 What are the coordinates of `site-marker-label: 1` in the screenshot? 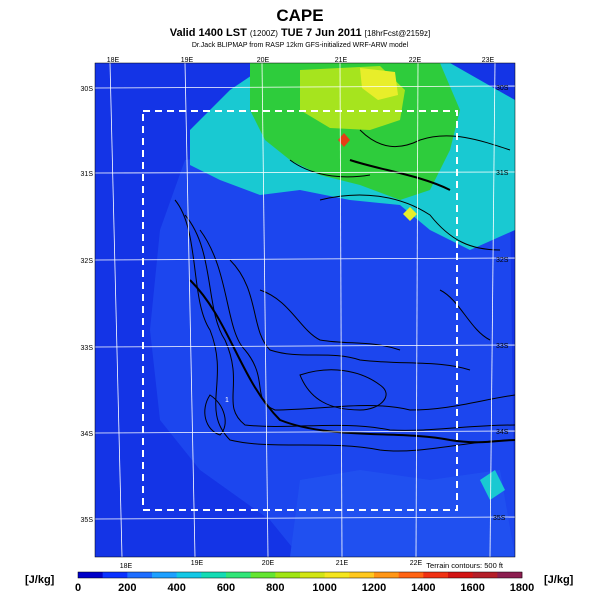 It's located at (227, 400).